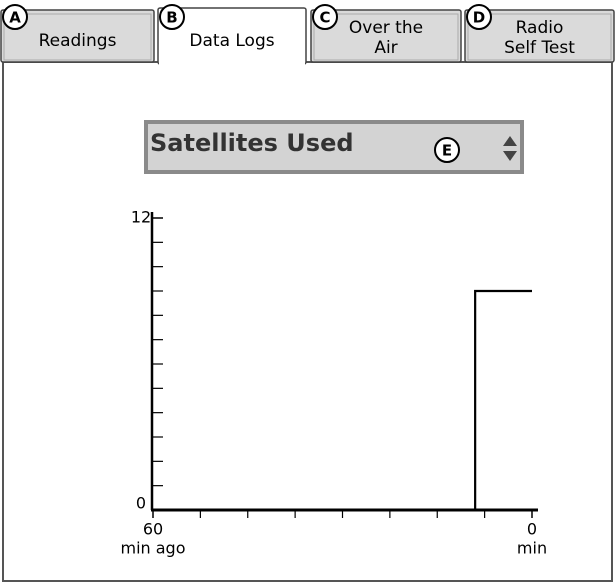  I want to click on tab-label: Self Test, so click(539, 48).